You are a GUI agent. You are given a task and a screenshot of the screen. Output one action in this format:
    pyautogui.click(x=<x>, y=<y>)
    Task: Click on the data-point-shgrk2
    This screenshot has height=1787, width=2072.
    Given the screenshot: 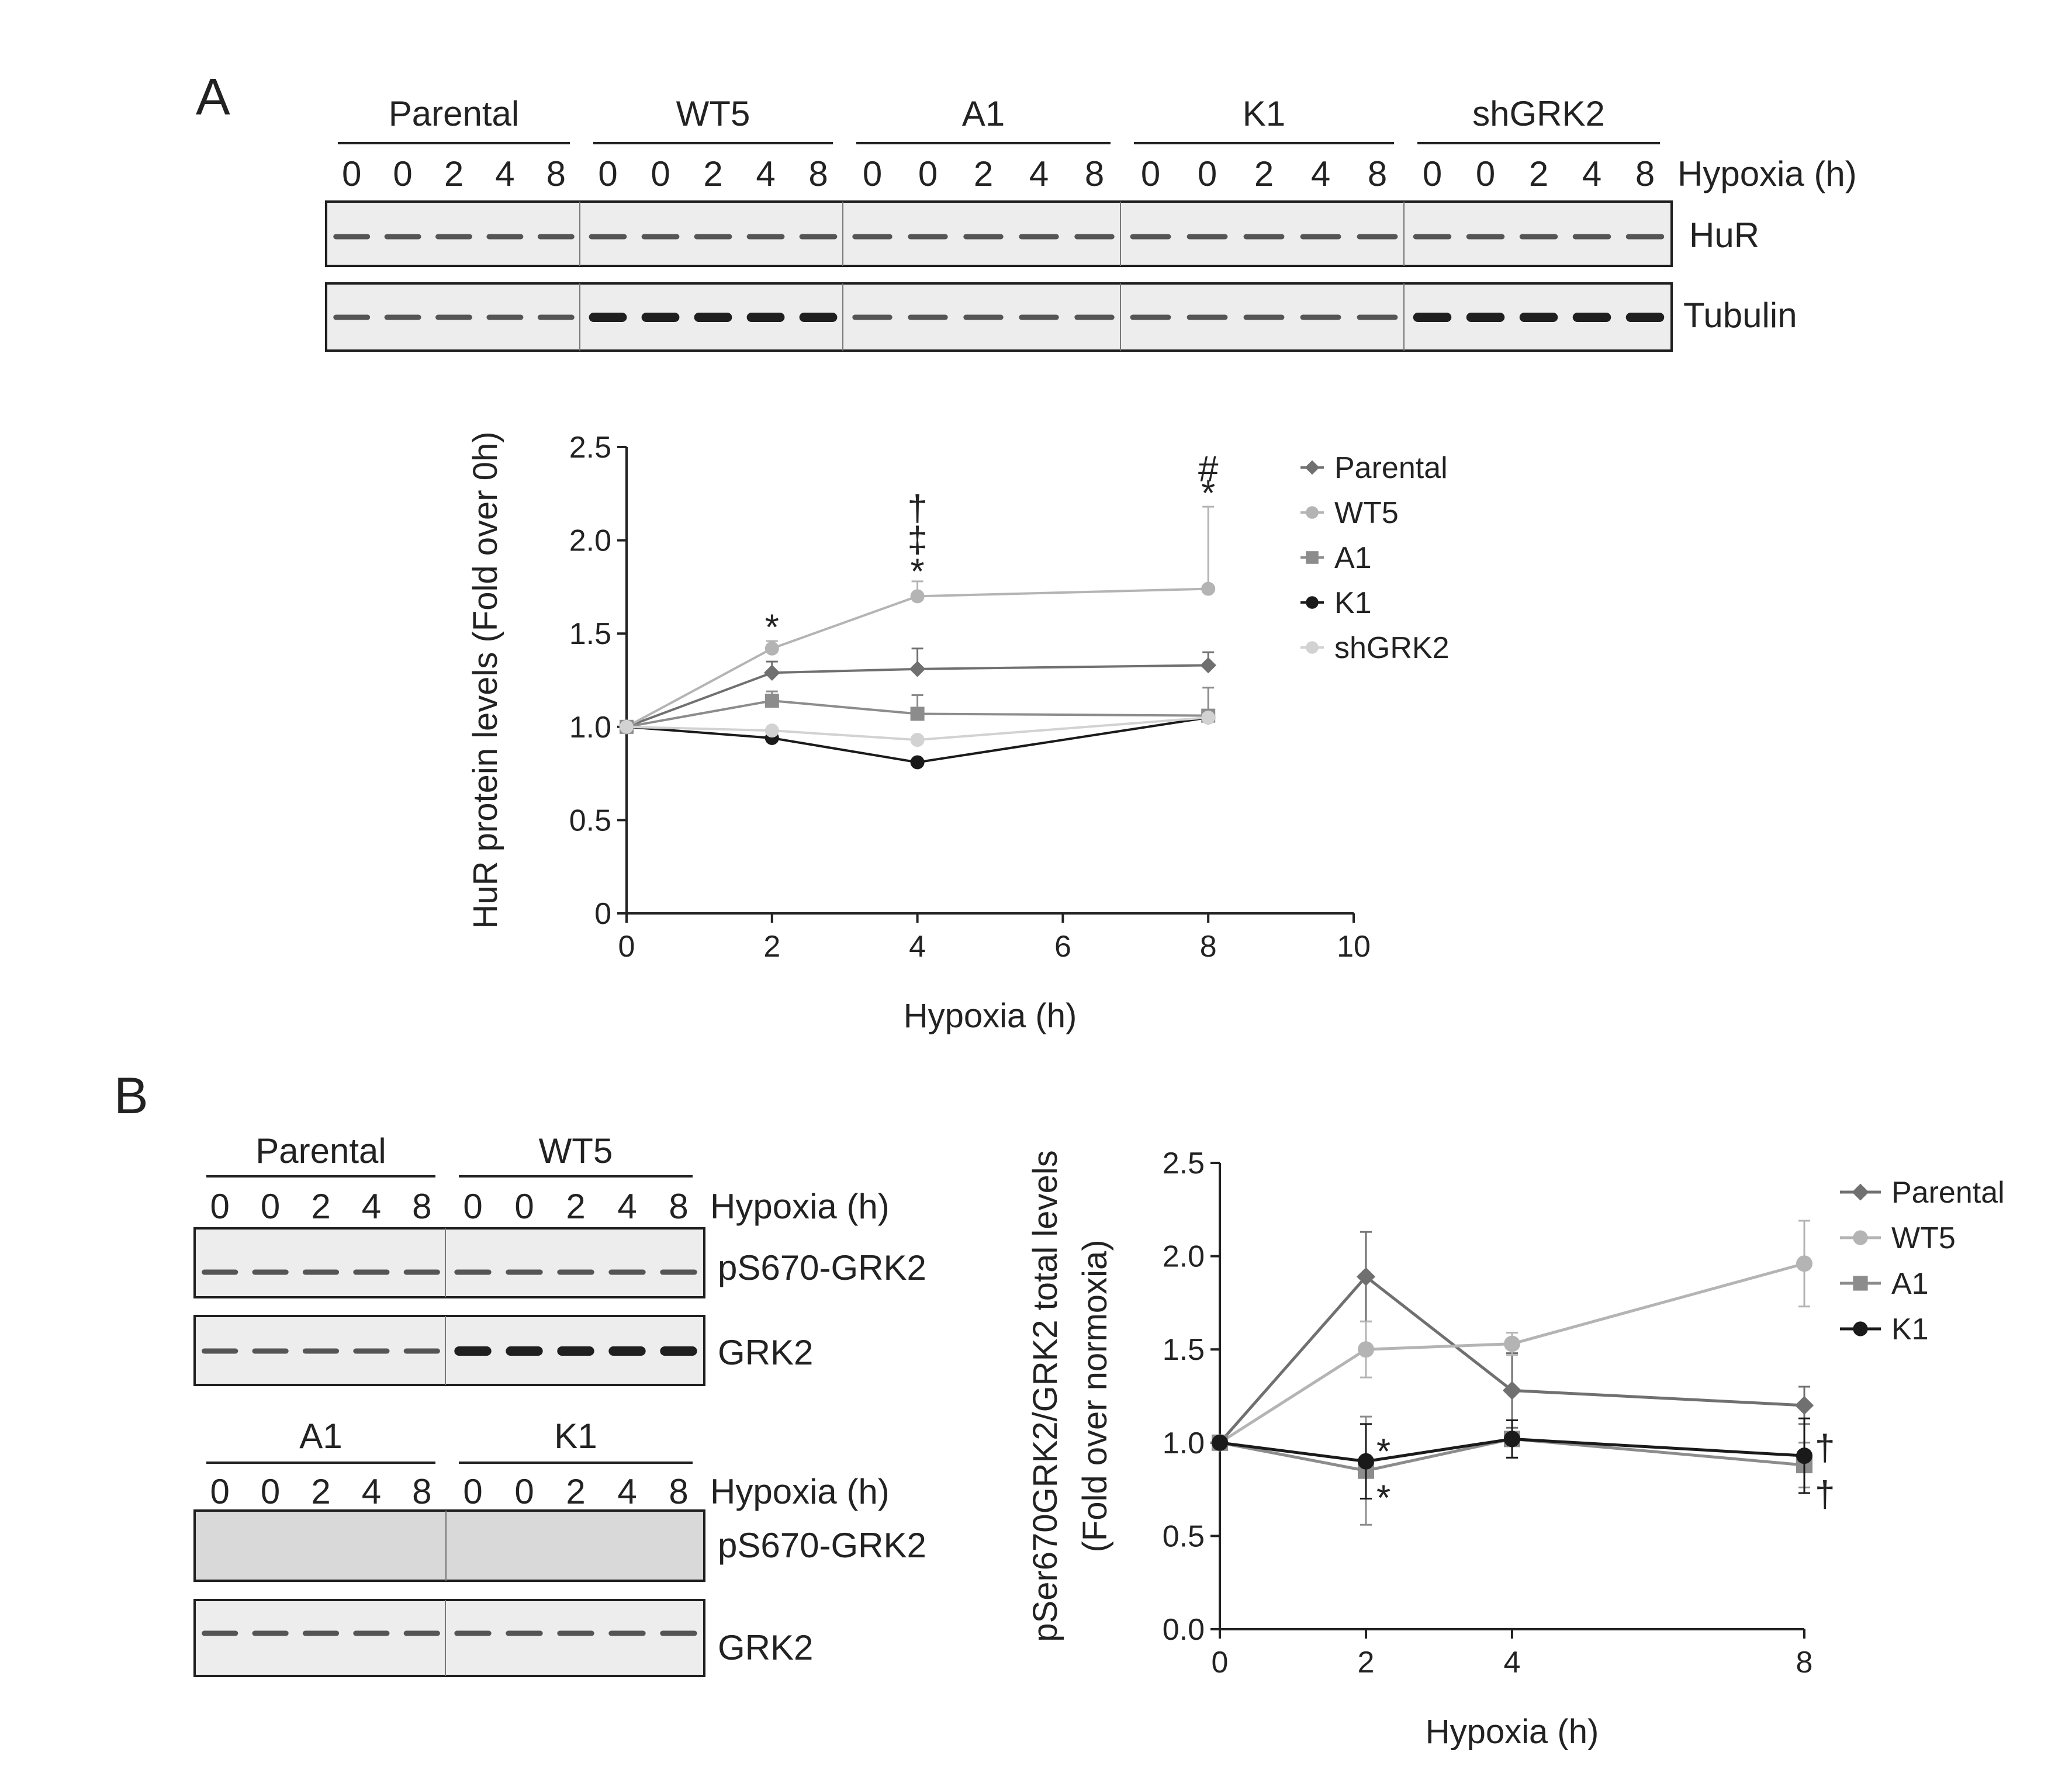 What is the action you would take?
    pyautogui.click(x=1208, y=717)
    